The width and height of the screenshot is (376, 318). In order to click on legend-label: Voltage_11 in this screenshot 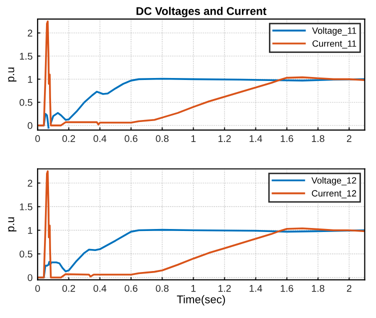, I will do `click(334, 31)`.